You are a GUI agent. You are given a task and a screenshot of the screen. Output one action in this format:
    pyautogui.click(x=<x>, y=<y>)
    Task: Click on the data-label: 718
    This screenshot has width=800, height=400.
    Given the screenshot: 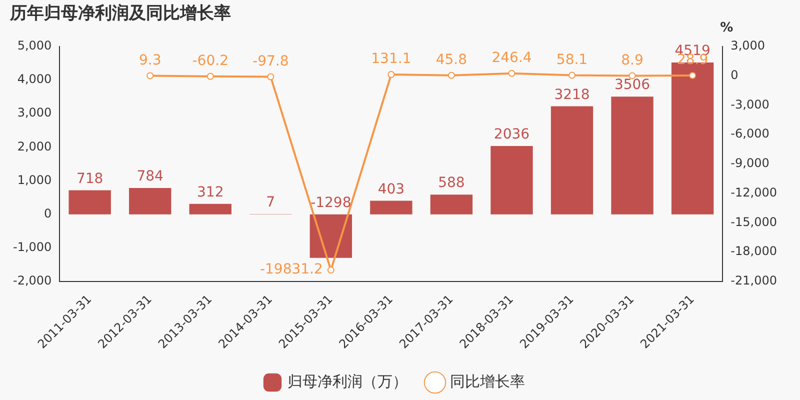 What is the action you would take?
    pyautogui.click(x=90, y=178)
    